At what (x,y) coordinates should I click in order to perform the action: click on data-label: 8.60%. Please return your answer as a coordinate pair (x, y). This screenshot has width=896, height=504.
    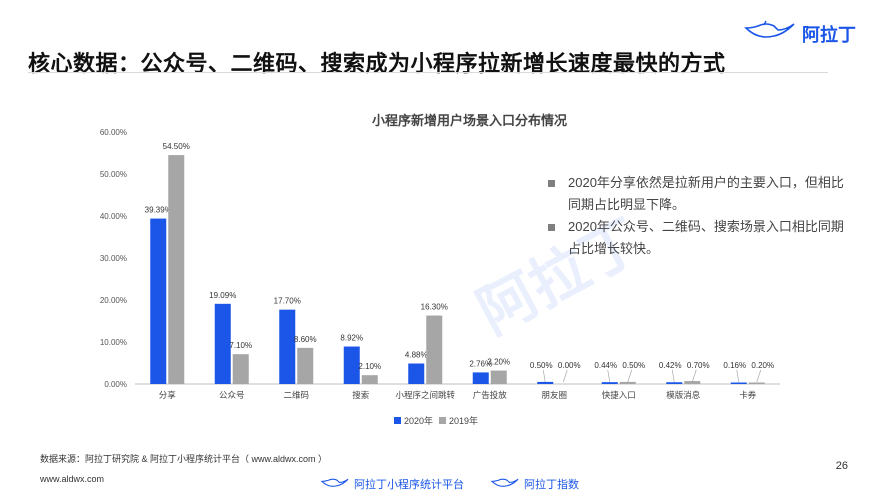
    Looking at the image, I should click on (305, 339).